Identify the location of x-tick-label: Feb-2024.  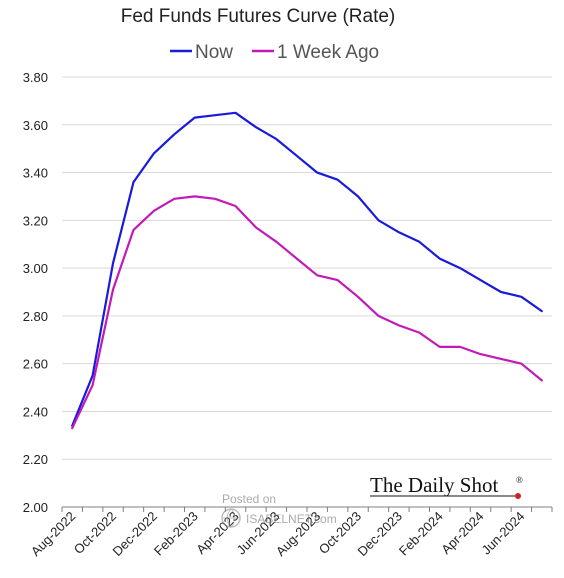
(421, 534).